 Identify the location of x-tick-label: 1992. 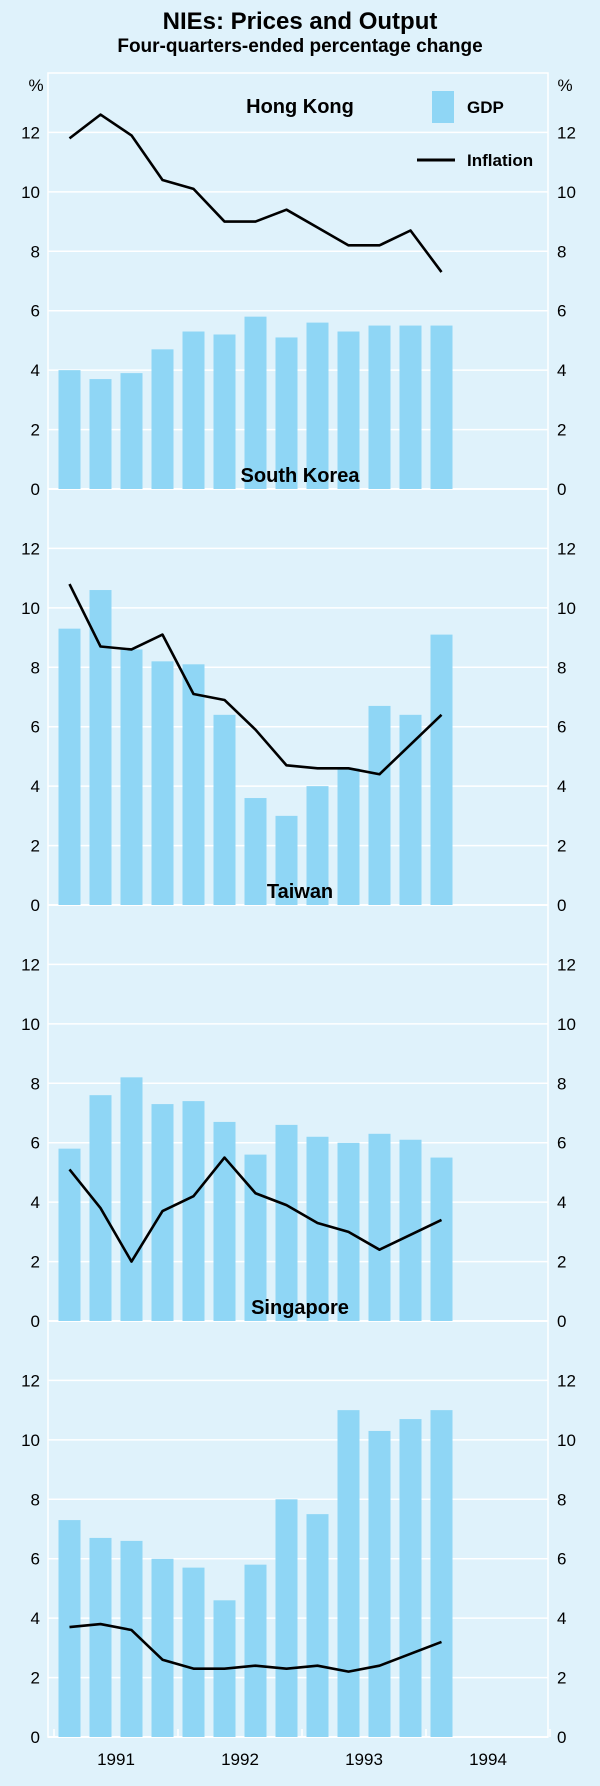
(240, 1759).